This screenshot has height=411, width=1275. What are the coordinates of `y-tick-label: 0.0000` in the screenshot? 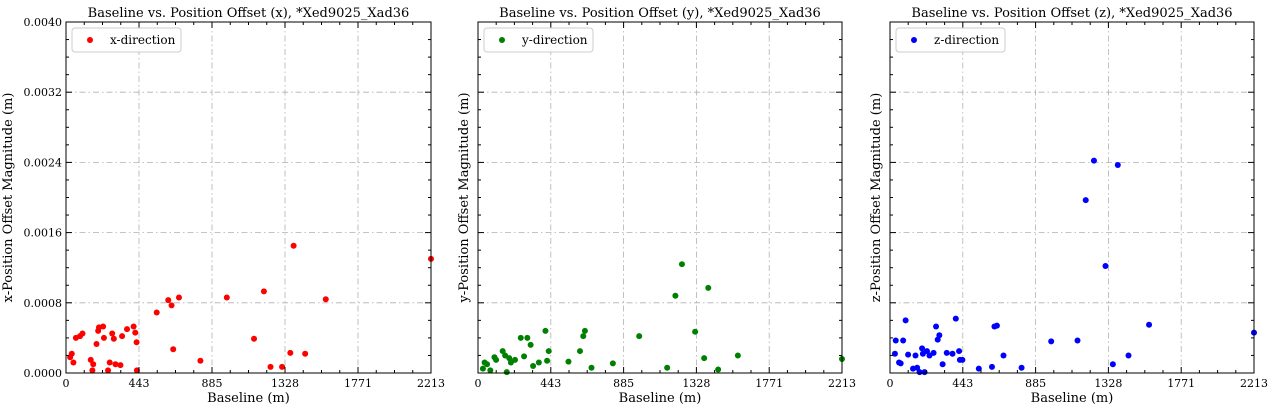 It's located at (43, 373).